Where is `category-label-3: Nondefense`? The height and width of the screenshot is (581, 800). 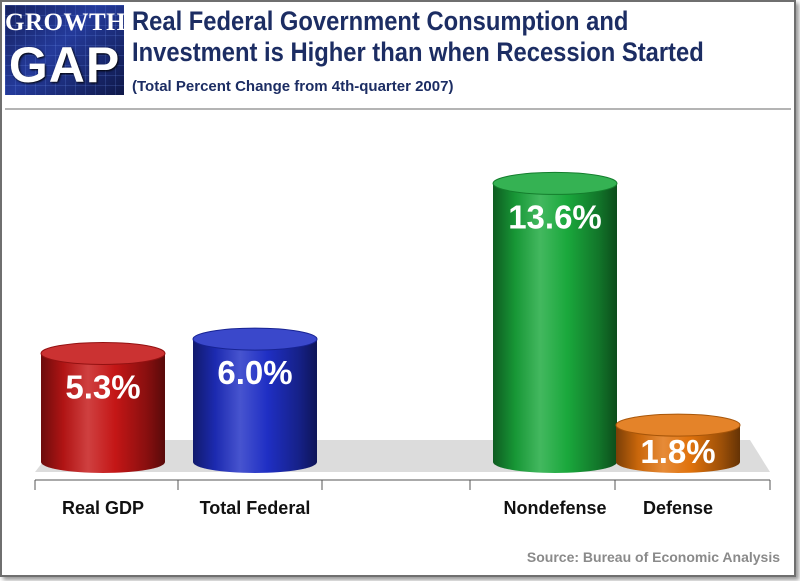 category-label-3: Nondefense is located at coordinates (554, 508).